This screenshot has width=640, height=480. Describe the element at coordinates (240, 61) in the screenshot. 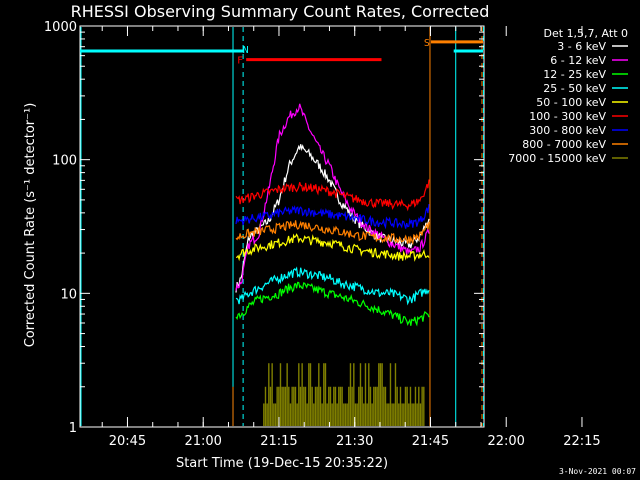

I see `flag-label-f: F` at that location.